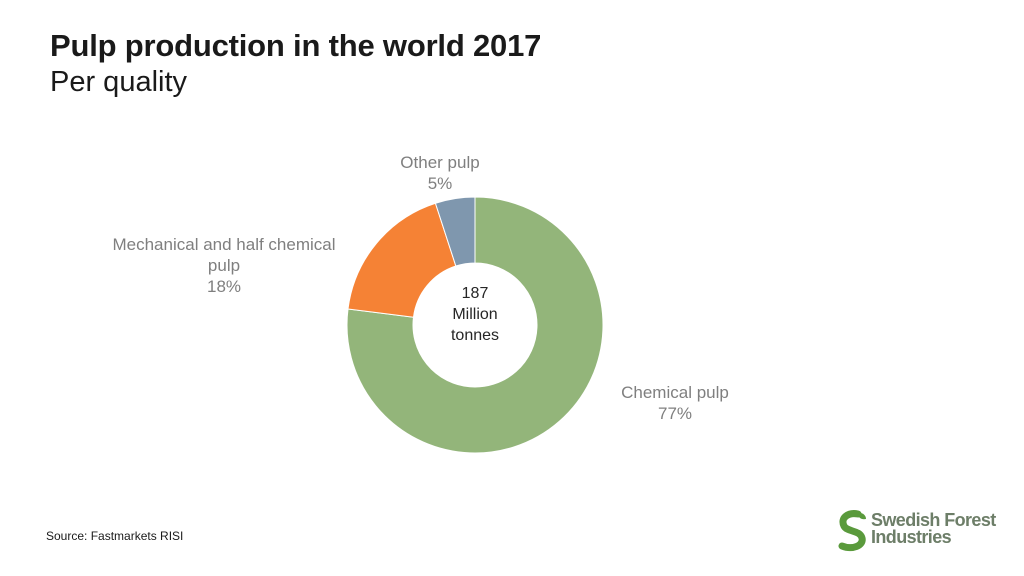 The height and width of the screenshot is (576, 1024). I want to click on slice-value-label: 5%, so click(440, 183).